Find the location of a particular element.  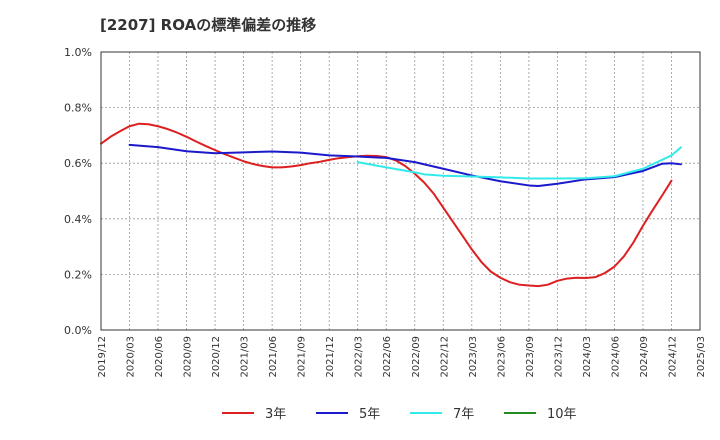

legend-label: 3年 is located at coordinates (275, 414).